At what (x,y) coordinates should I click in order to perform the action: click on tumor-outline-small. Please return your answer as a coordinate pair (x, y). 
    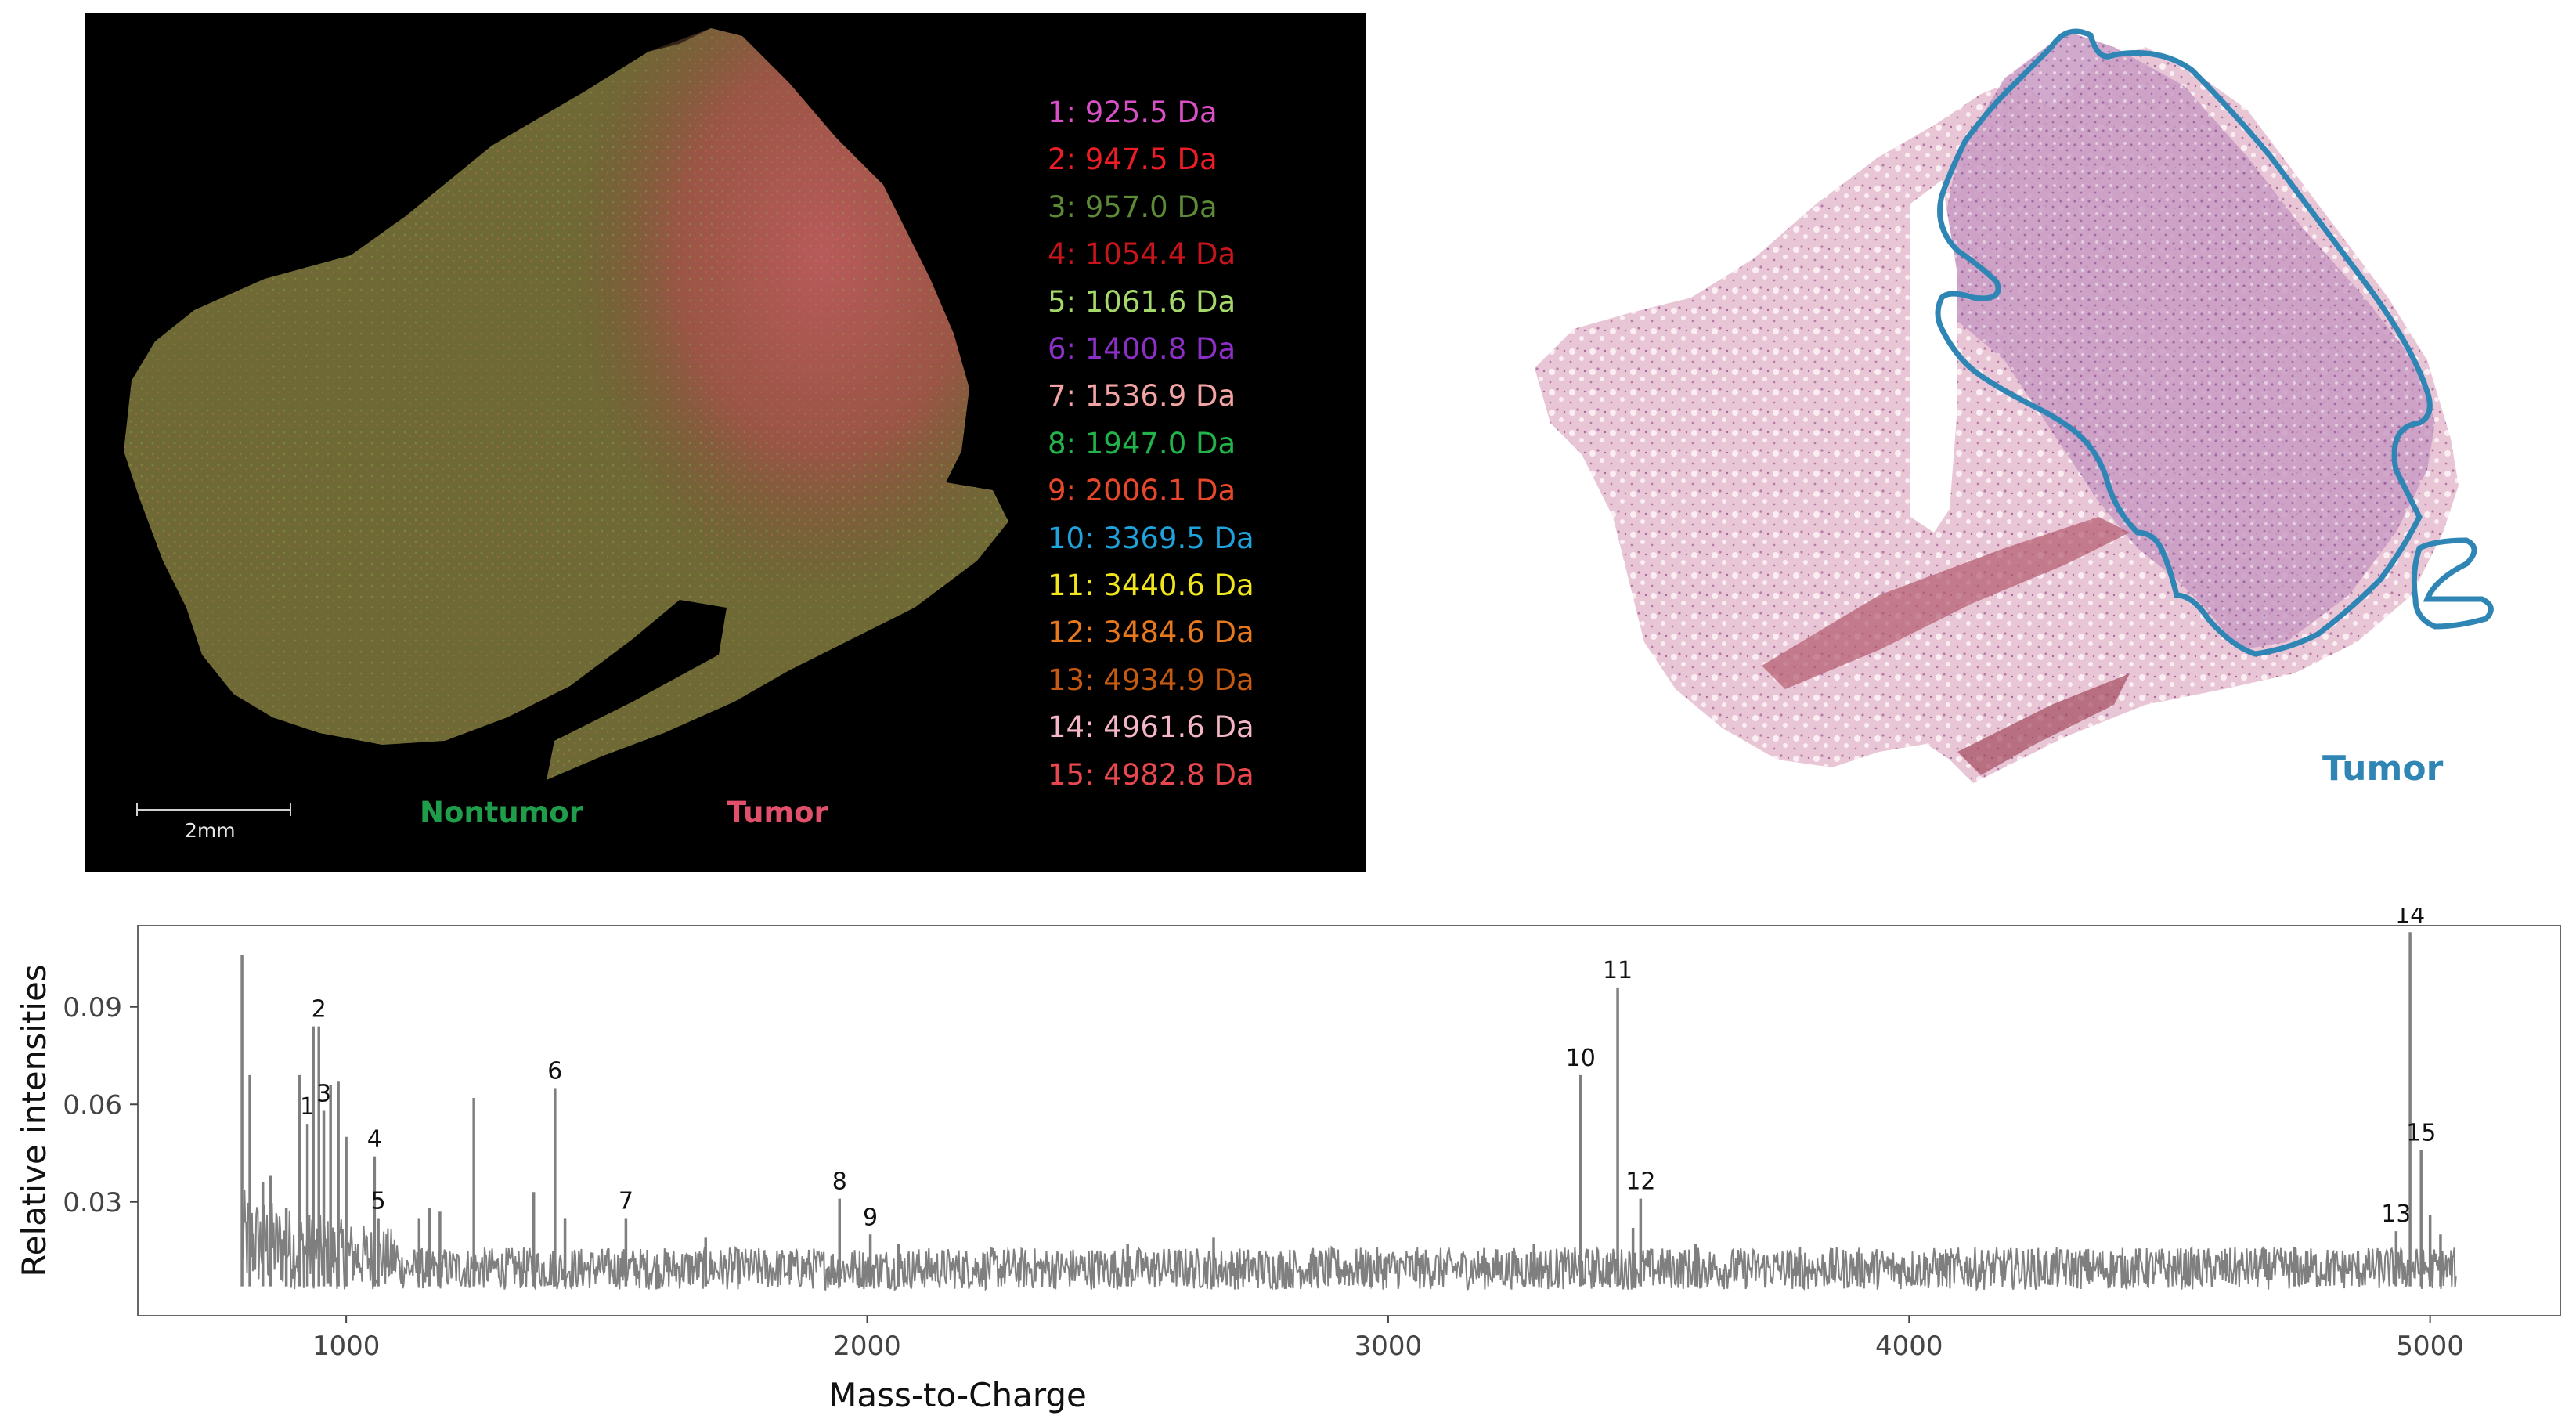
    Looking at the image, I should click on (2452, 583).